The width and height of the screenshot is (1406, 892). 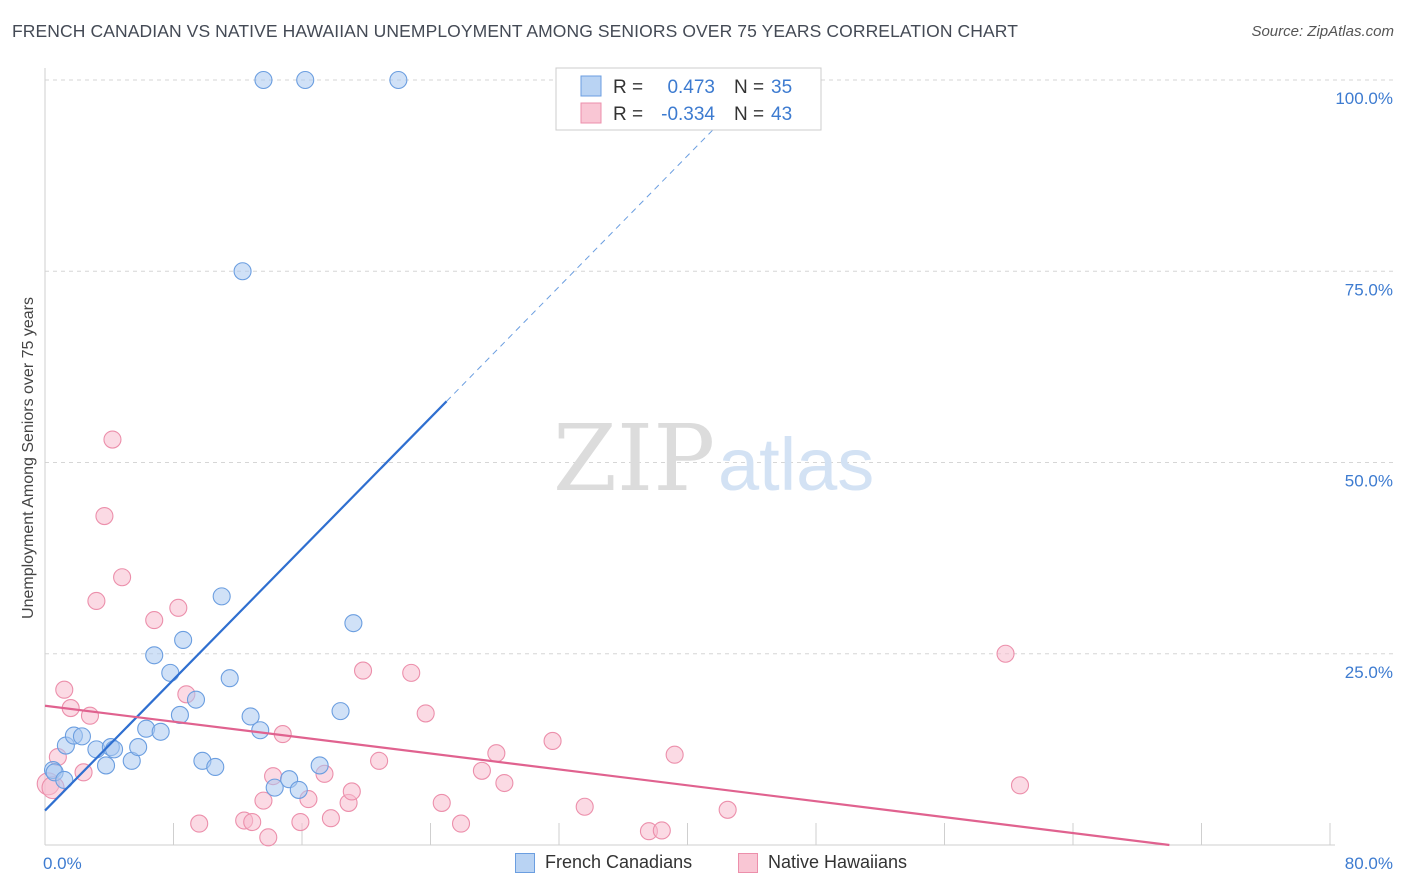 I want to click on source-label: Source: ZipAtlas.com, so click(x=1322, y=31).